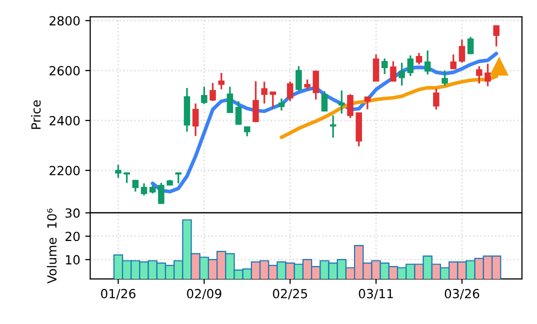 The height and width of the screenshot is (324, 537). I want to click on y-axis-title: Price, so click(36, 114).